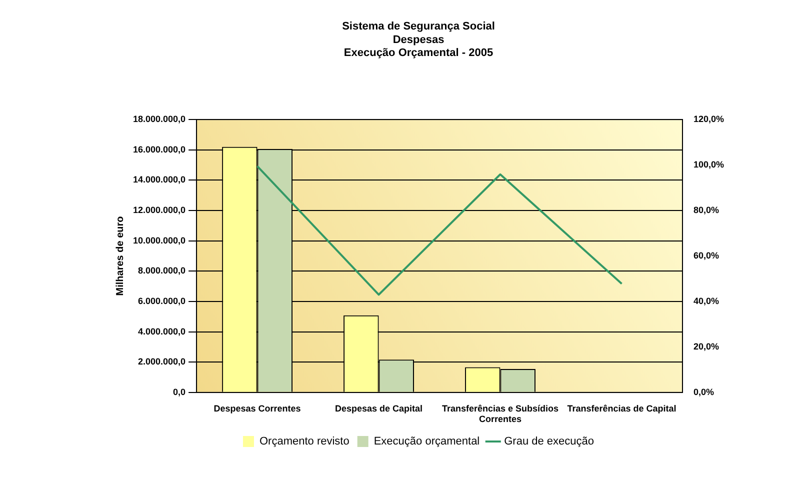 This screenshot has width=797, height=487. What do you see at coordinates (418, 40) in the screenshot?
I see `chart-title: Sistema de Segurança Social Despesas Execução Orçamental - 2005` at bounding box center [418, 40].